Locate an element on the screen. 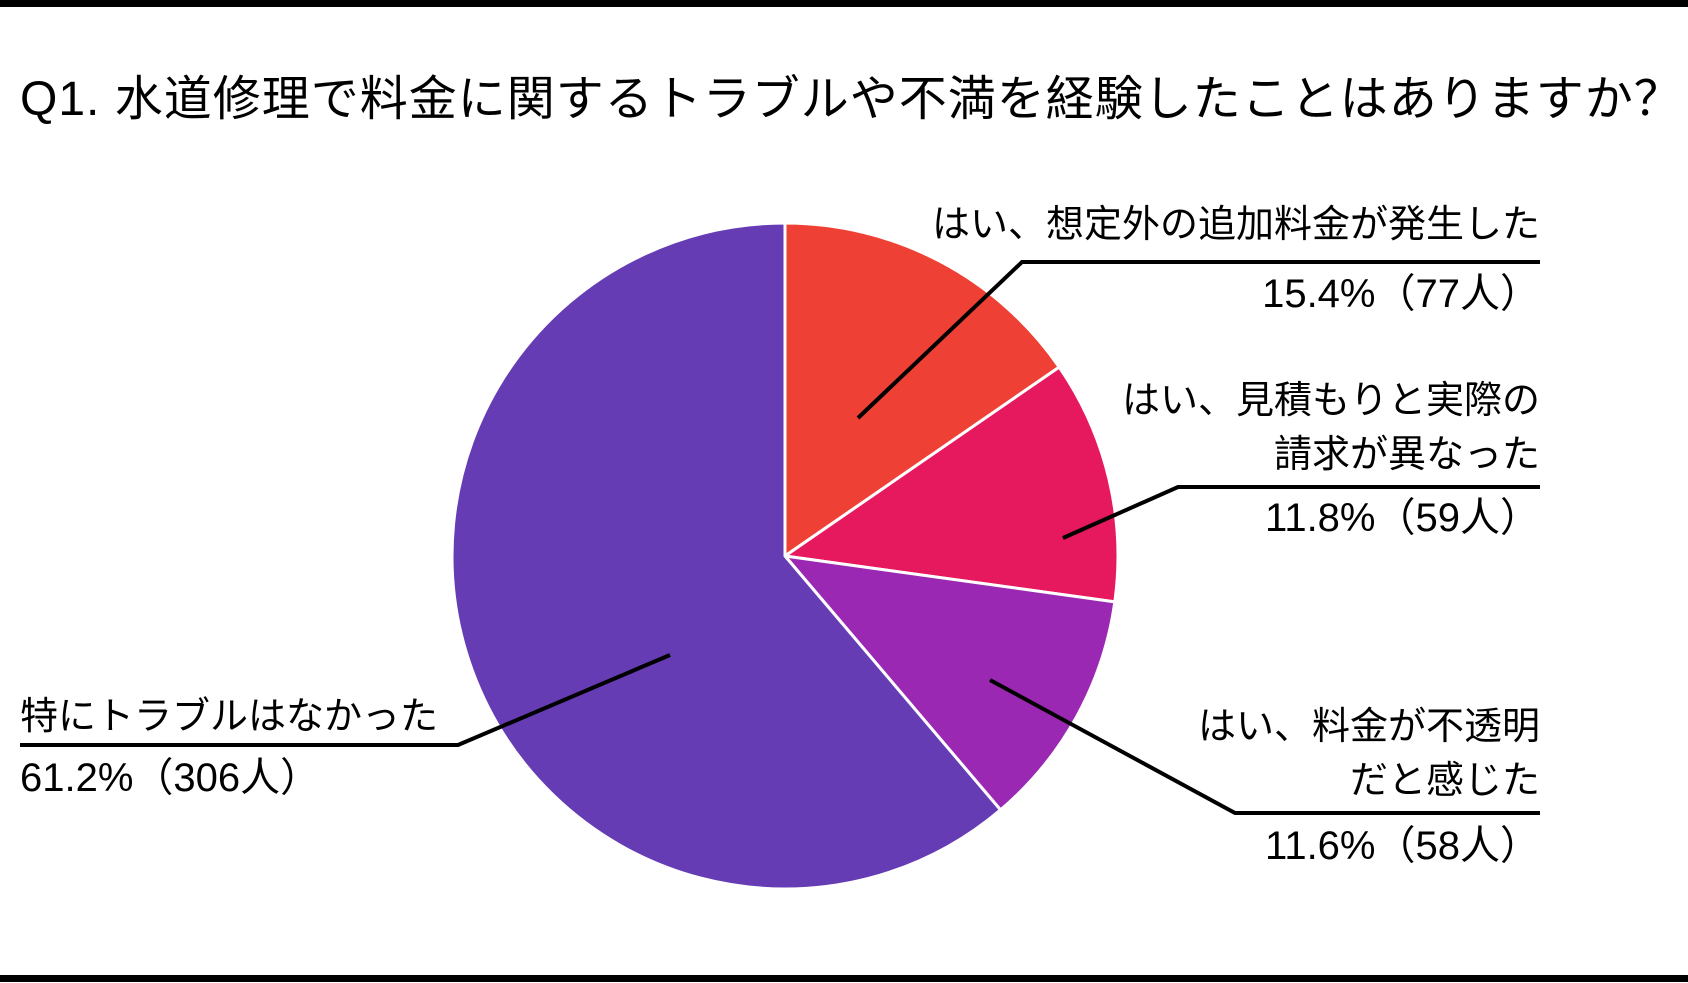 The image size is (1688, 983). slice-1-label-line-1: はい、見積もりと実際の is located at coordinates (1330, 401).